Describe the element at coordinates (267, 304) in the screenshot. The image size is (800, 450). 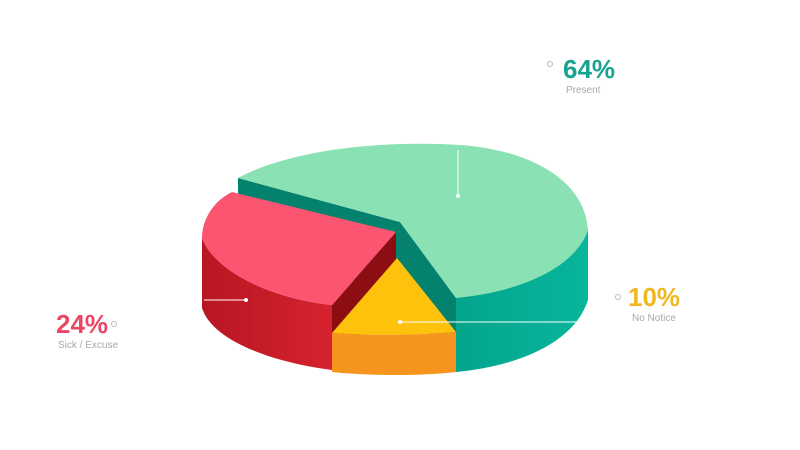
I see `slice-sick-side` at that location.